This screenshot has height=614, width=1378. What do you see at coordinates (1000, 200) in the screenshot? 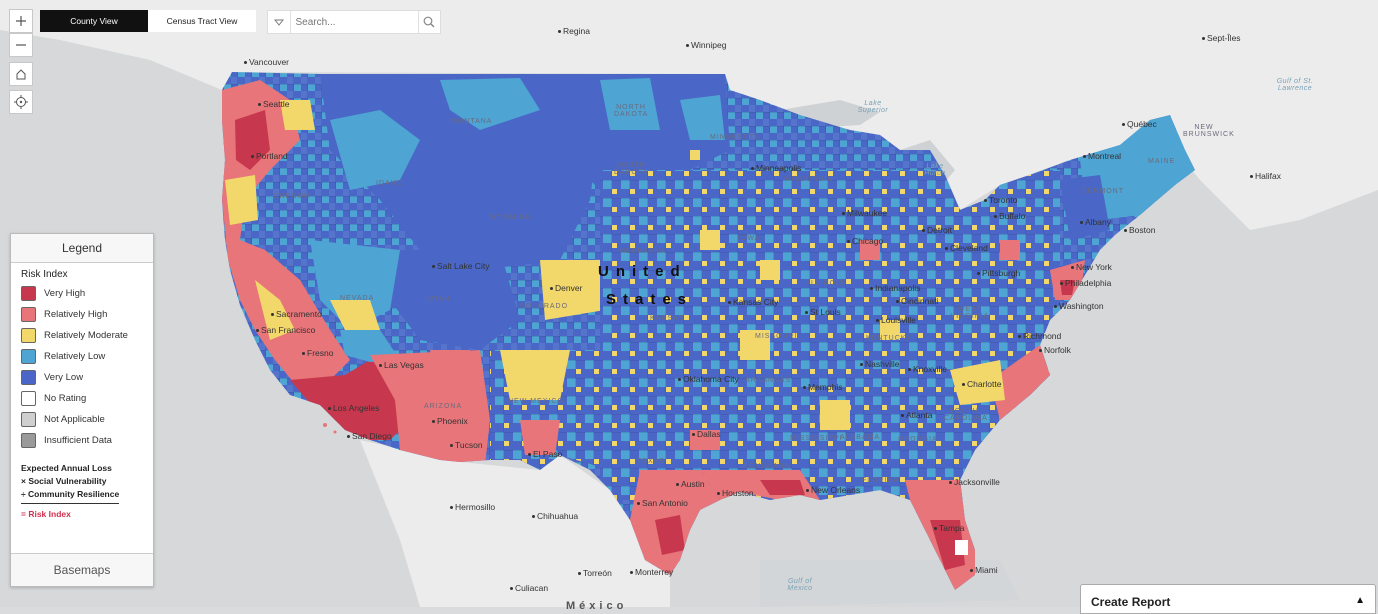
I see `city-label: Toronto` at bounding box center [1000, 200].